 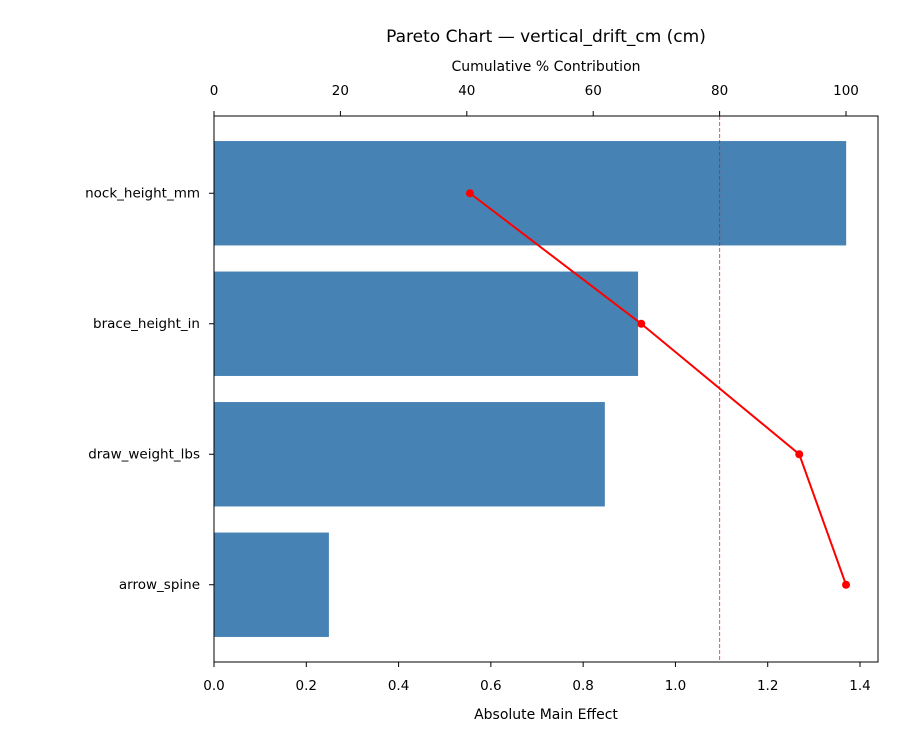 What do you see at coordinates (859, 686) in the screenshot?
I see `x-tick-label: 1.4` at bounding box center [859, 686].